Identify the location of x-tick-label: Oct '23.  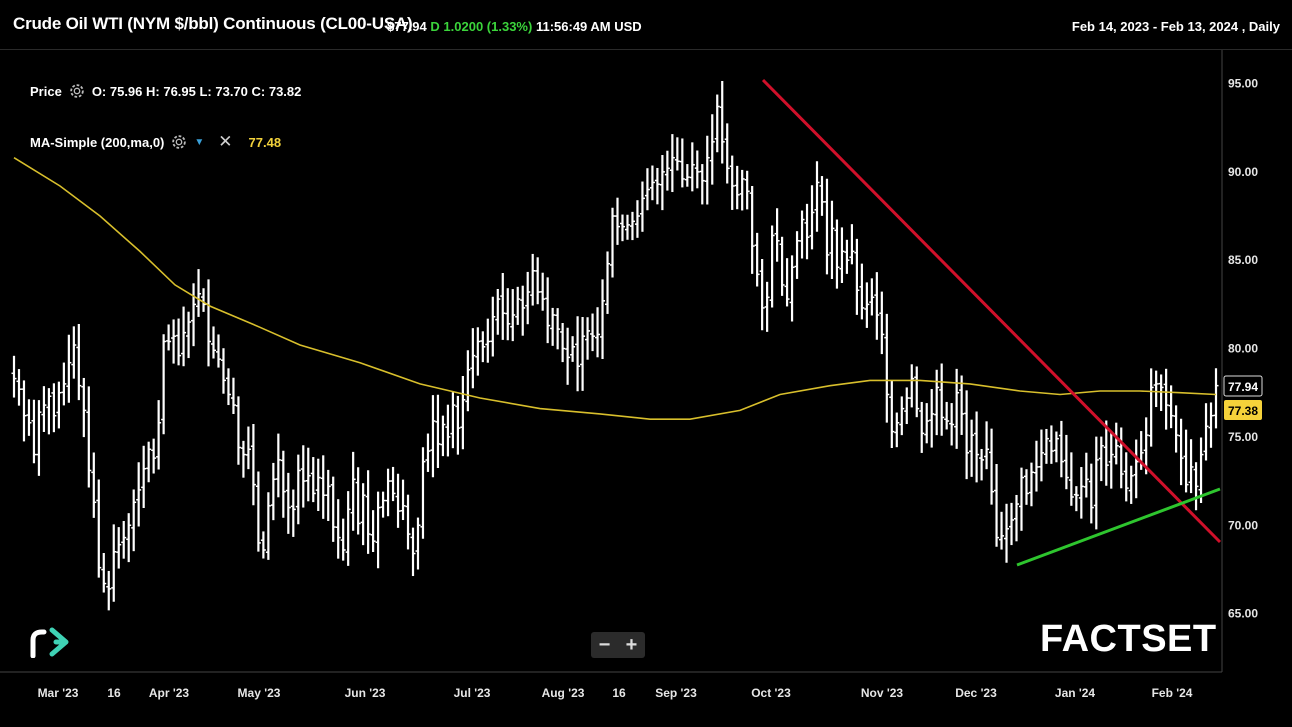
(771, 693).